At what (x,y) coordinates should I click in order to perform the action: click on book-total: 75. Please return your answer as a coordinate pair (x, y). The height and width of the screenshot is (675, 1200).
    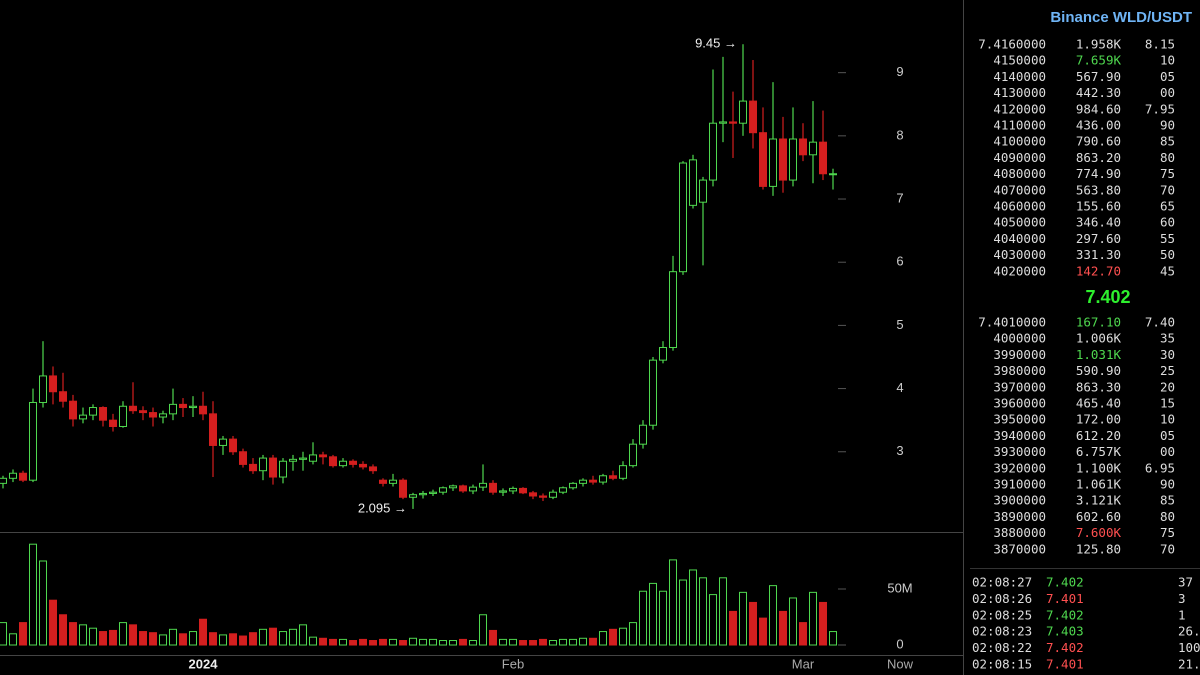
    Looking at the image, I should click on (1167, 173).